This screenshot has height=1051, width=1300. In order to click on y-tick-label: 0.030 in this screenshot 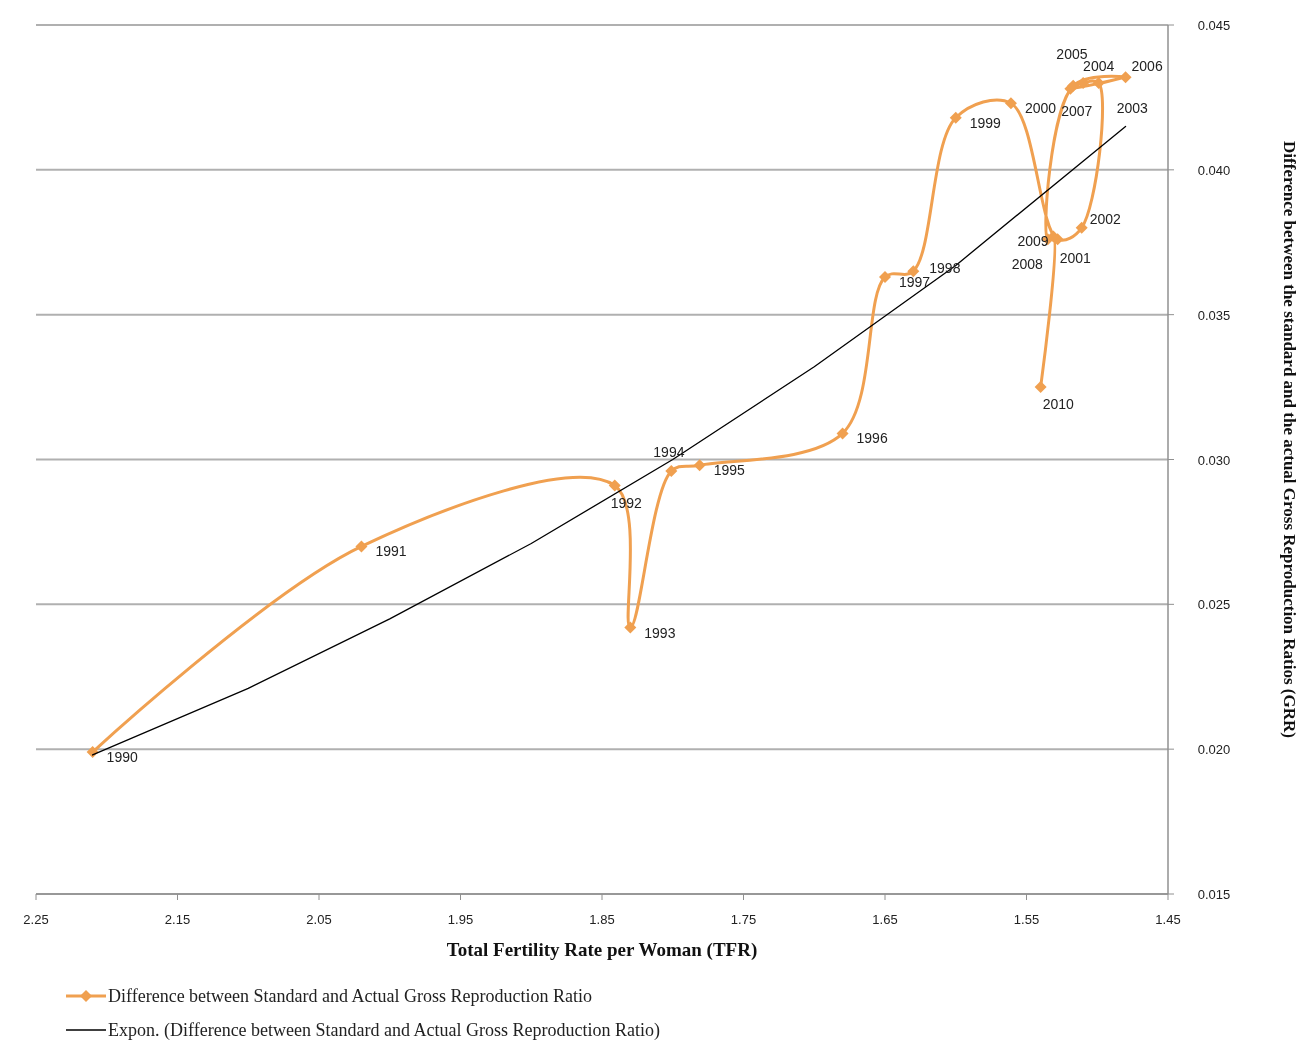, I will do `click(1214, 460)`.